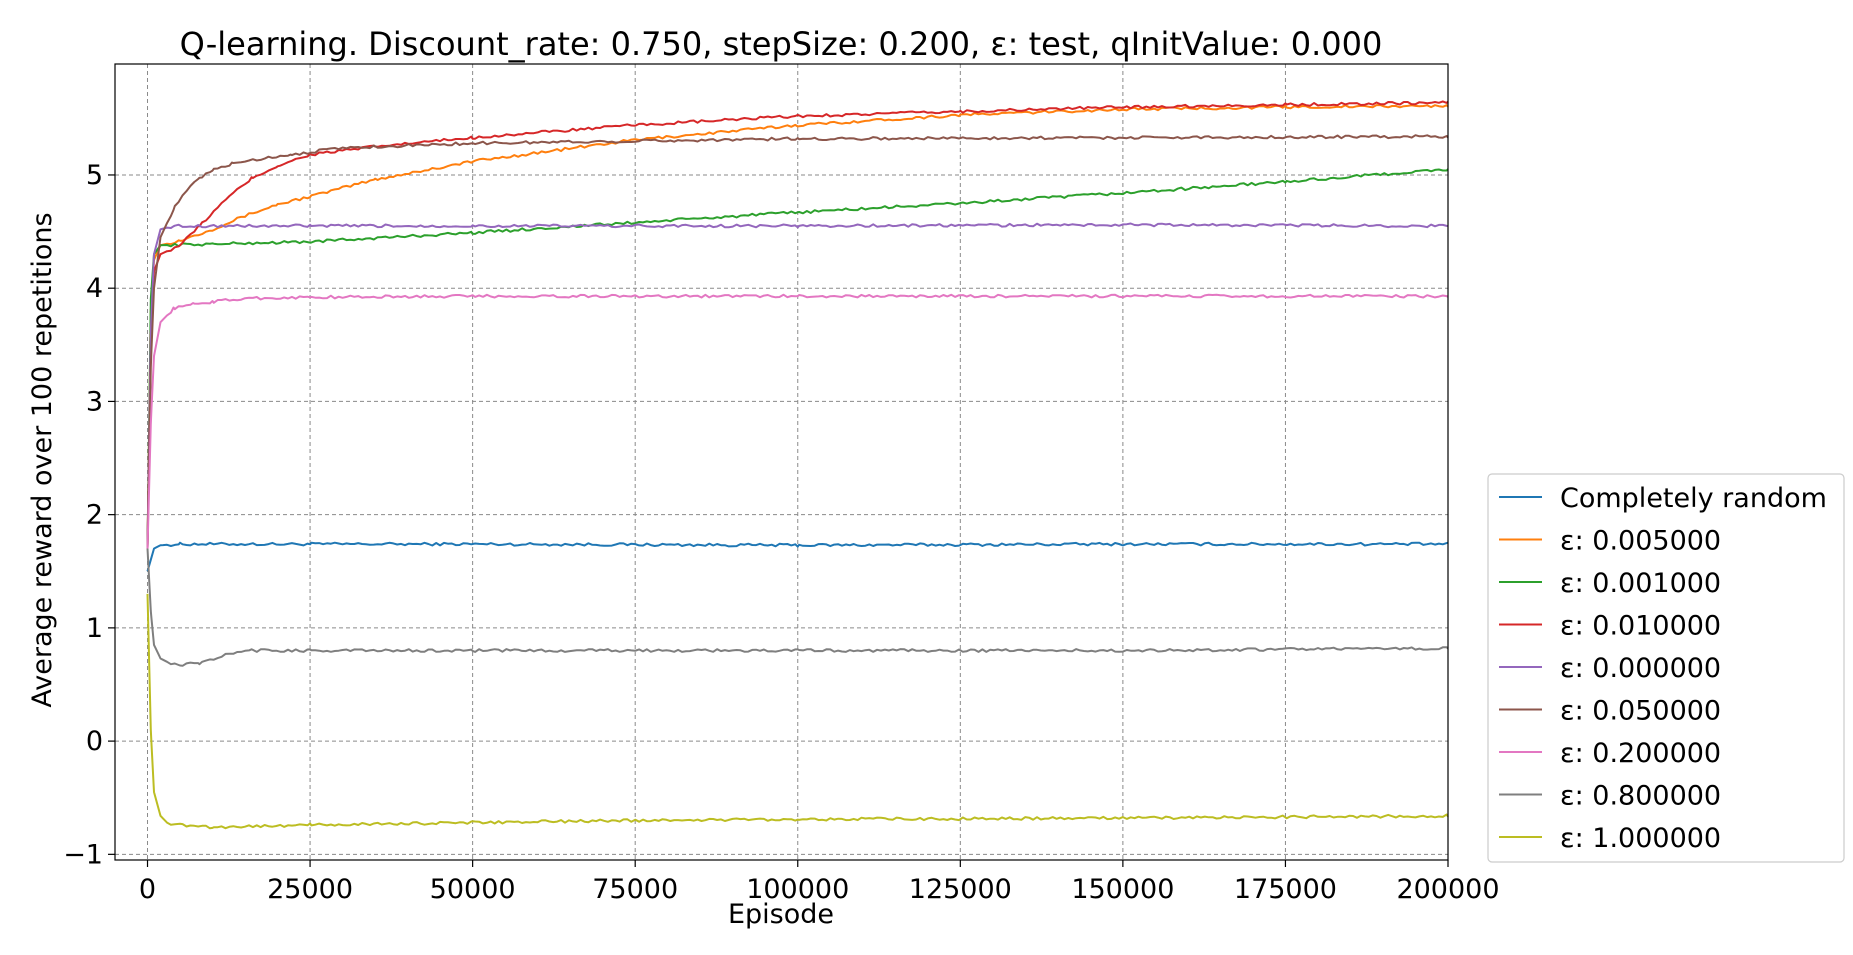  Describe the element at coordinates (147, 889) in the screenshot. I see `x-tick-label: 0` at that location.